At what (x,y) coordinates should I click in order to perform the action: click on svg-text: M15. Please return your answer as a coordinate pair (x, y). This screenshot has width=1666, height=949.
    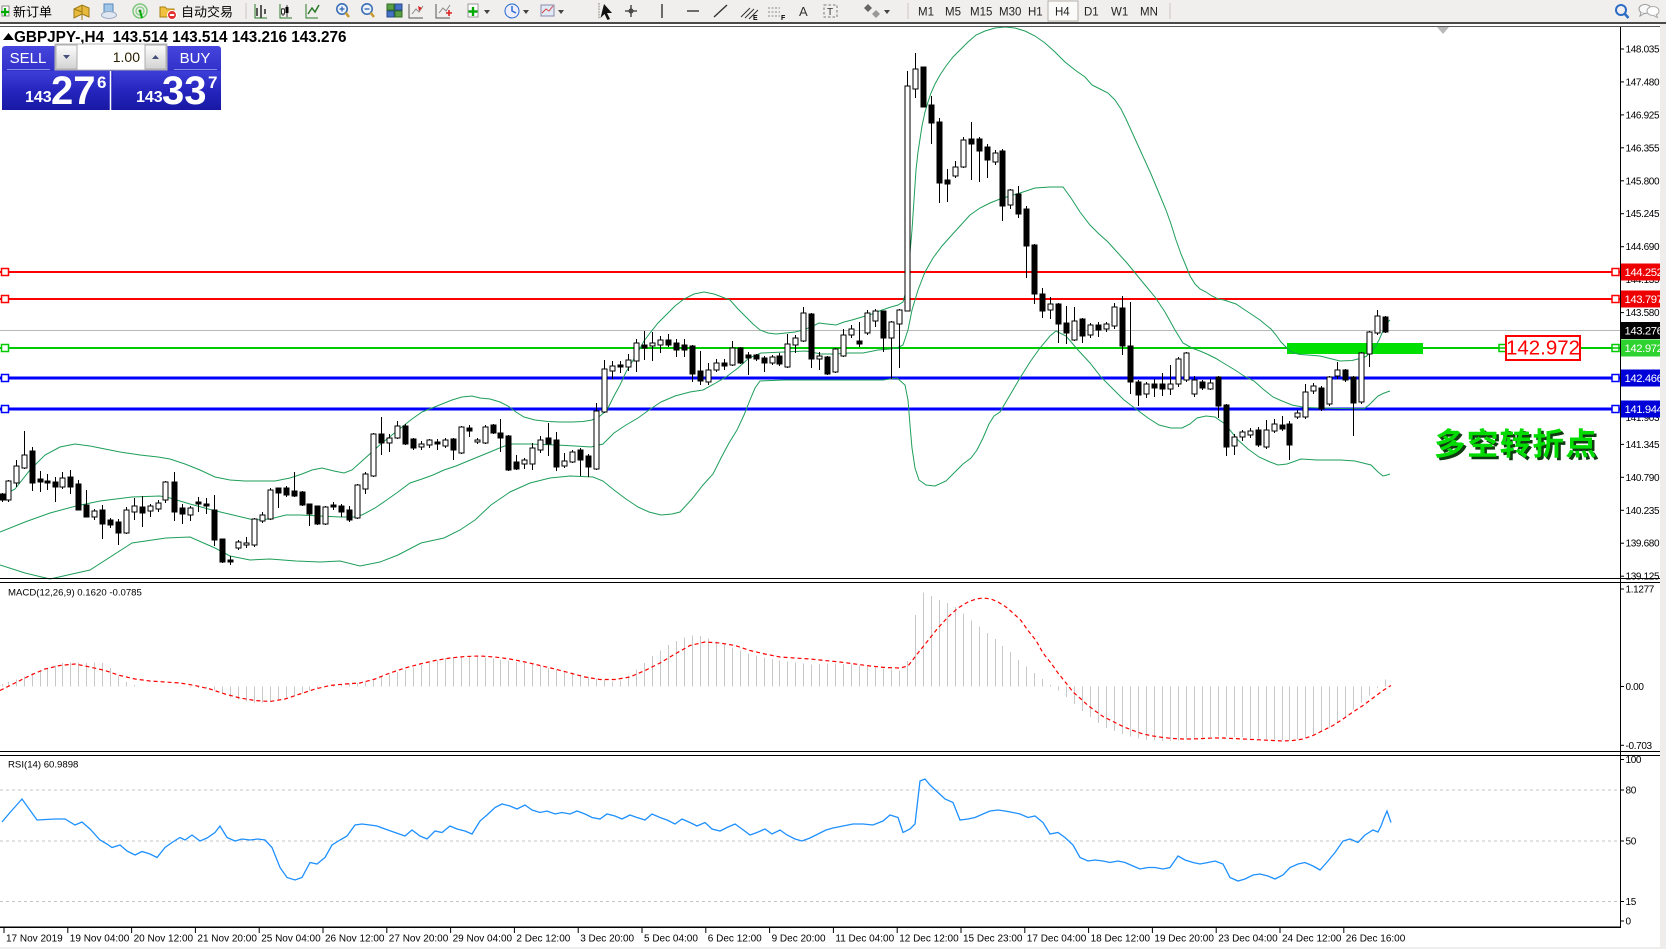
    Looking at the image, I should click on (981, 13).